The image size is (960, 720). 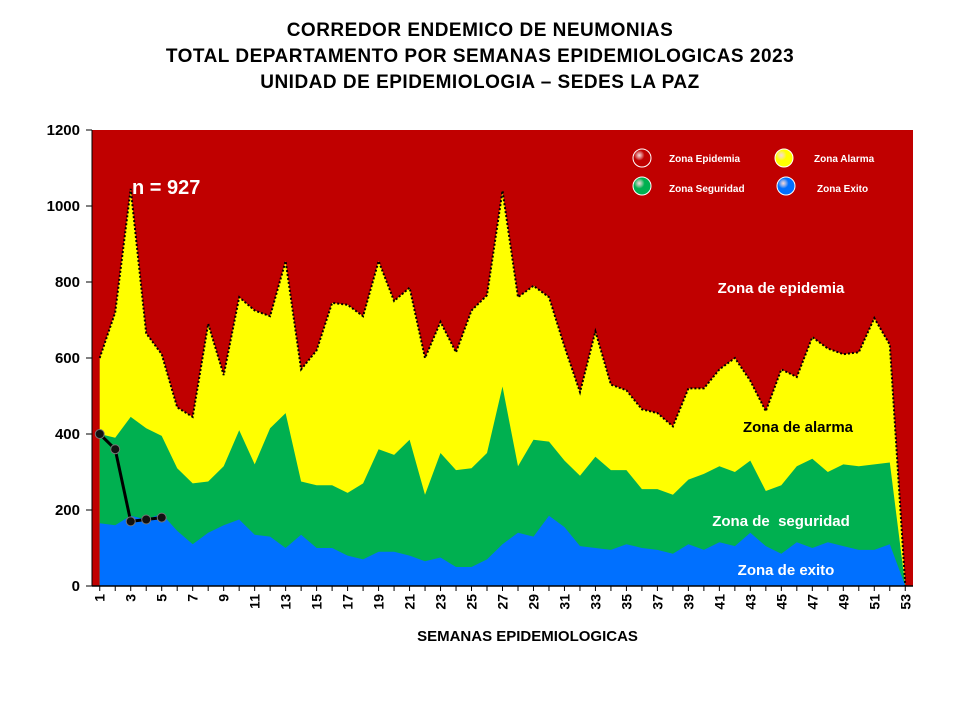 I want to click on y-tick-label: 0, so click(x=76, y=586).